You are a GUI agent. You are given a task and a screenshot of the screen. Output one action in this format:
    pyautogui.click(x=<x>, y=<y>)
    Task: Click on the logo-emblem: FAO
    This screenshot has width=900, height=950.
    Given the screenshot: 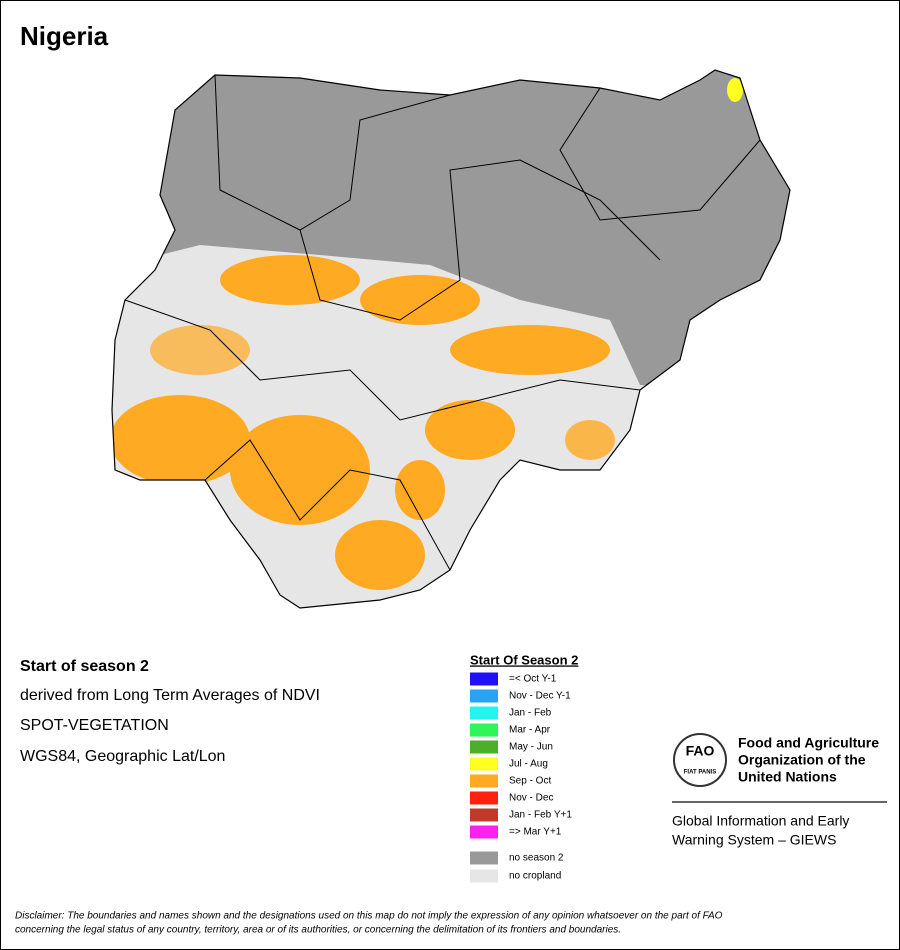 What is the action you would take?
    pyautogui.click(x=700, y=751)
    